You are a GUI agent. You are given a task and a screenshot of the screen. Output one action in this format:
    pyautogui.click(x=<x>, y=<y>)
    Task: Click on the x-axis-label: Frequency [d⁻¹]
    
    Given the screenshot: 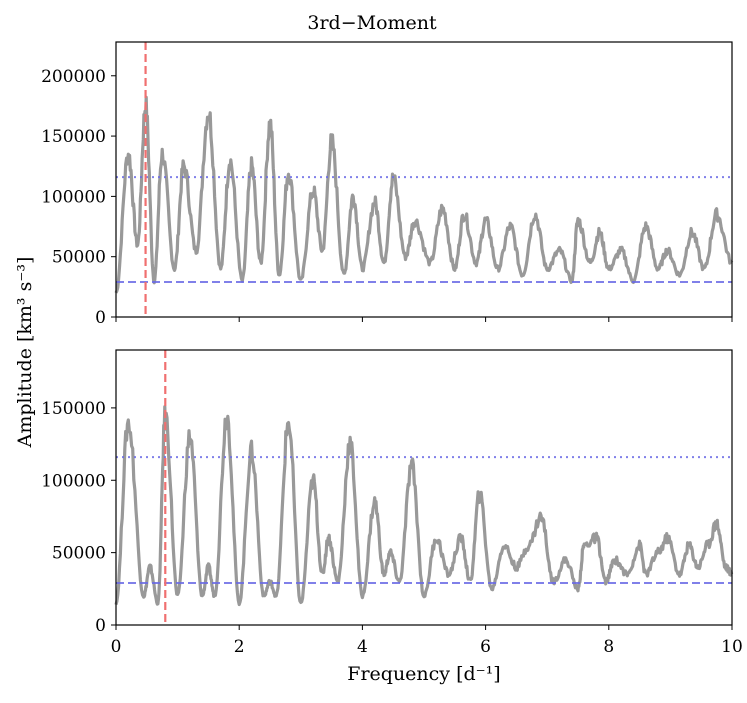 What is the action you would take?
    pyautogui.click(x=423, y=674)
    